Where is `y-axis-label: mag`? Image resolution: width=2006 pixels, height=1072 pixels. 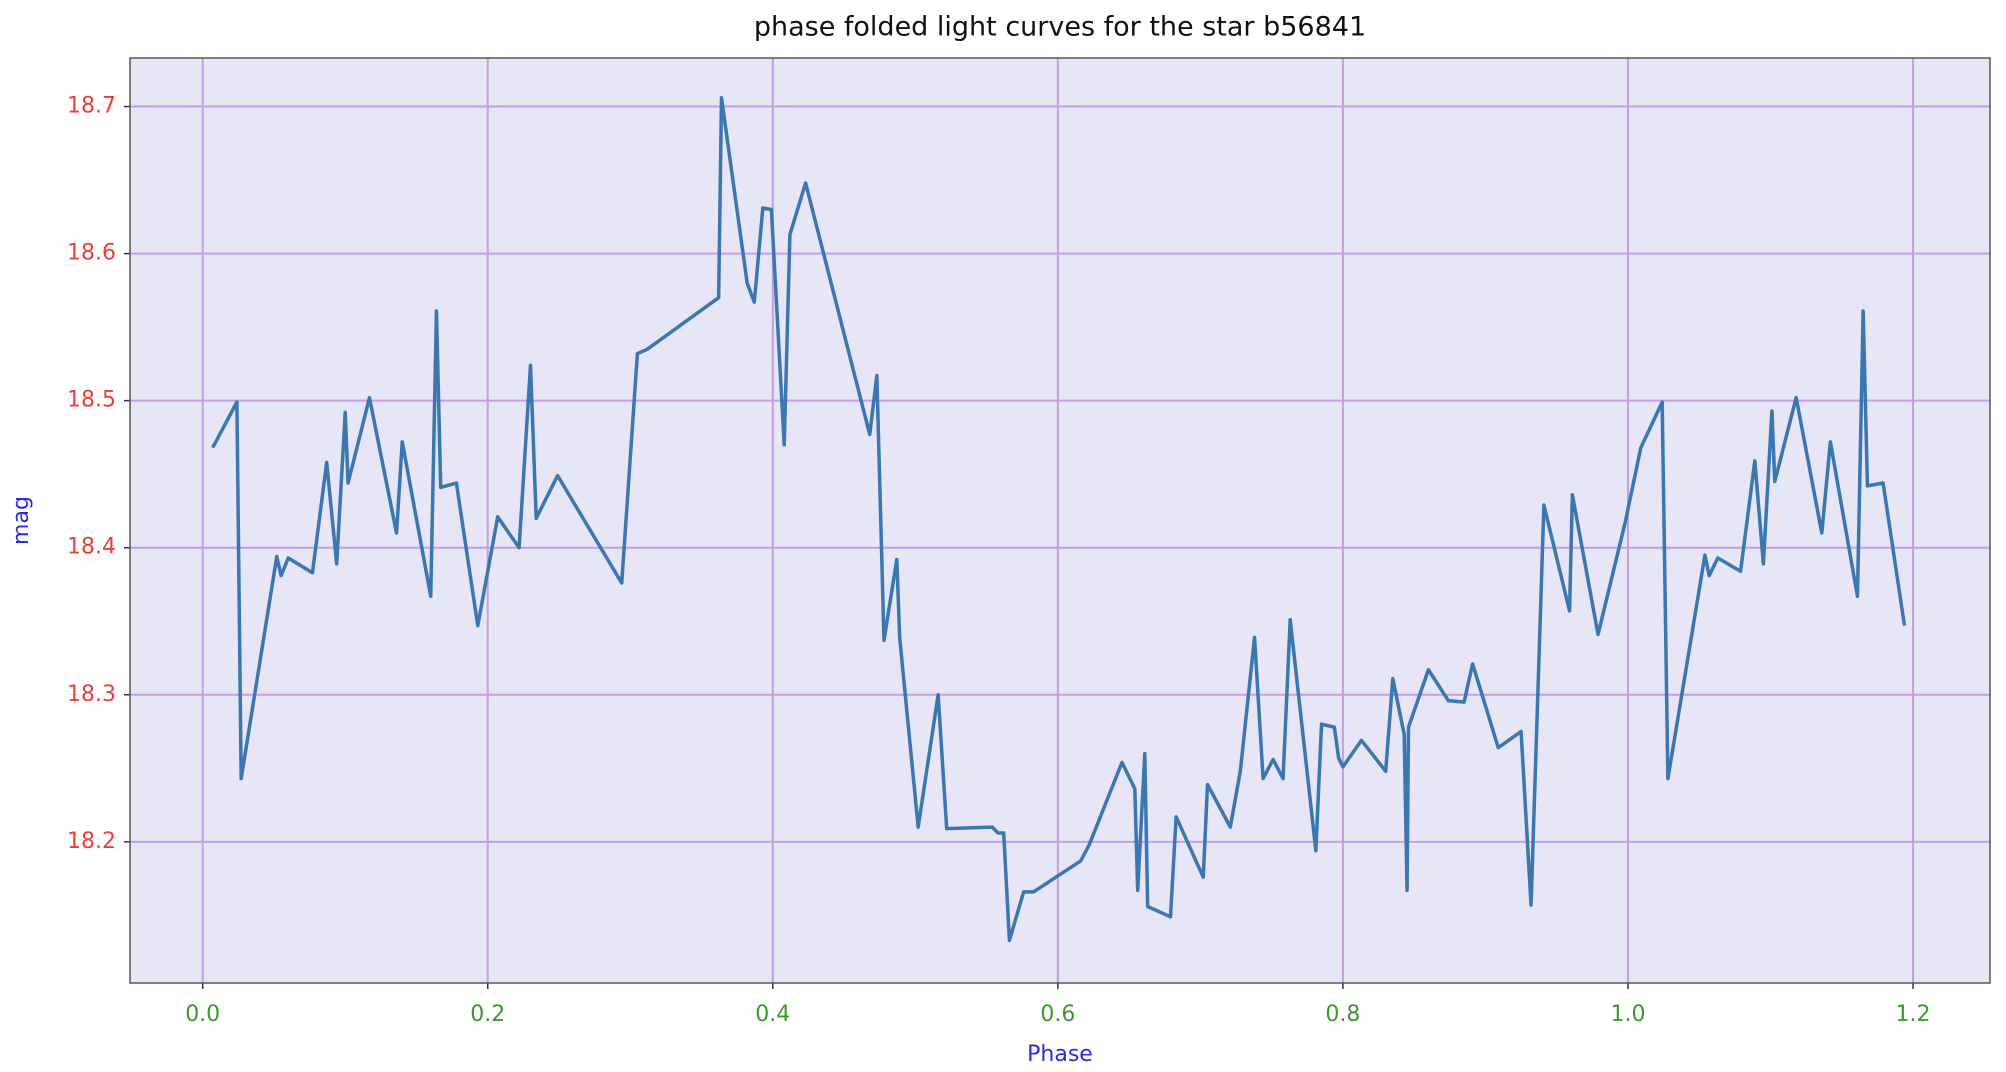
y-axis-label: mag is located at coordinates (21, 520).